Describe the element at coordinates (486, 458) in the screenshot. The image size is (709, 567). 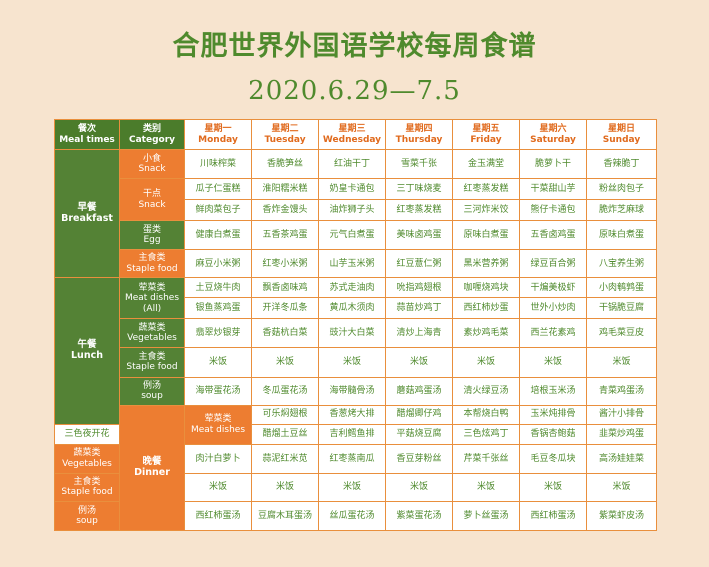
I see `dish-cell: 芹菜千张丝` at that location.